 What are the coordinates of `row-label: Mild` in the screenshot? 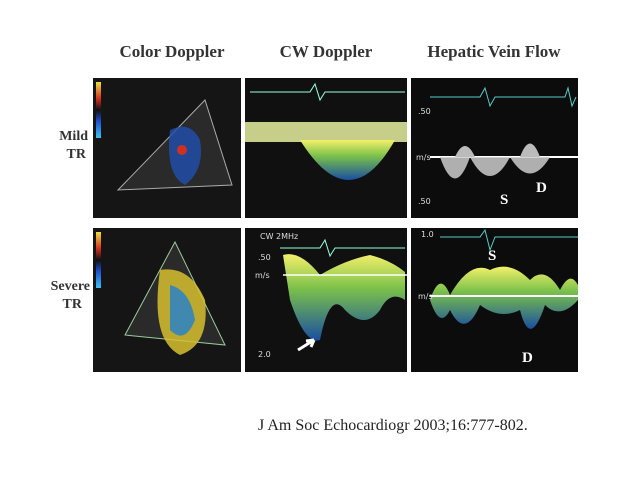 It's located at (73, 136).